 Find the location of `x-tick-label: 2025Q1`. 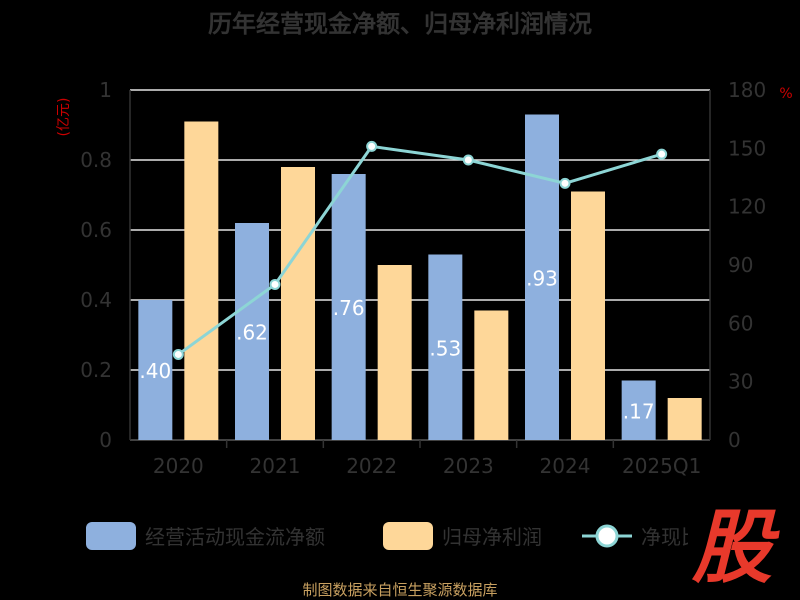

x-tick-label: 2025Q1 is located at coordinates (661, 466).